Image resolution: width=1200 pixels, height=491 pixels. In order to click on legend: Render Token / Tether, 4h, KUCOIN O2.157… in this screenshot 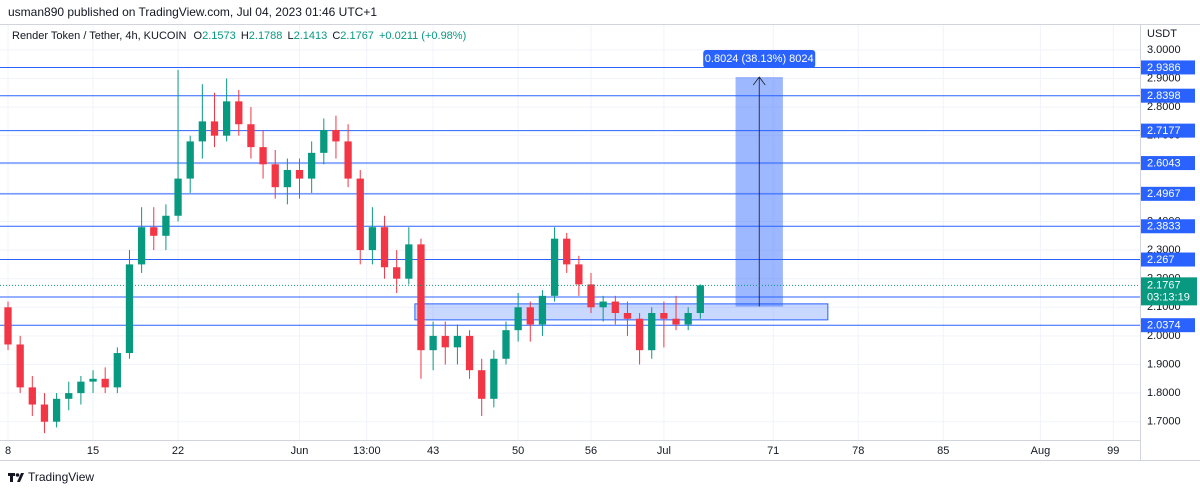, I will do `click(239, 36)`.